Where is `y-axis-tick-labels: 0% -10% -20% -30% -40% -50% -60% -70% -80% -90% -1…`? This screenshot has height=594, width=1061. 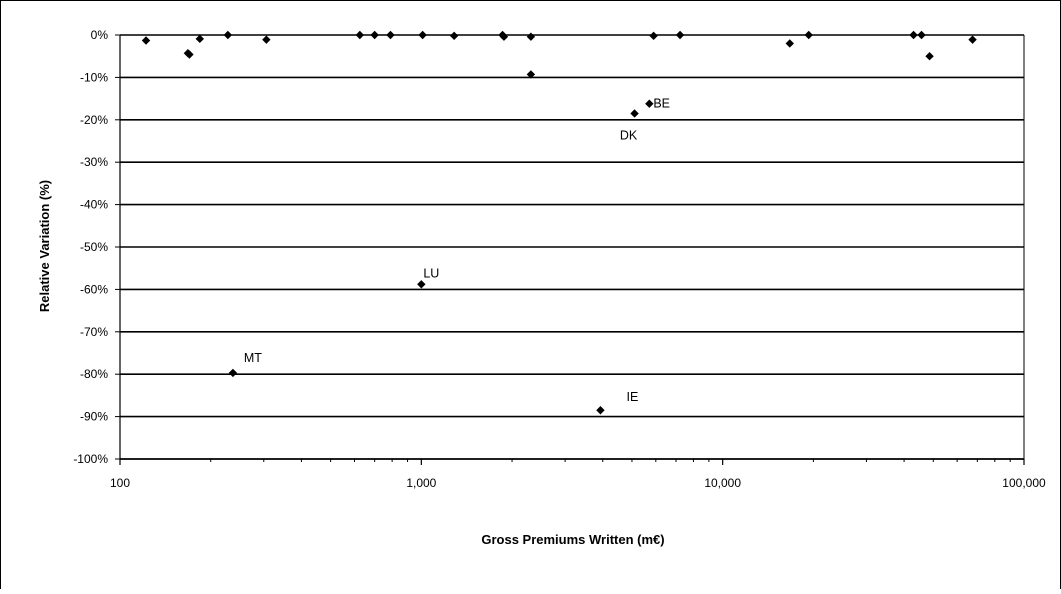
y-axis-tick-labels: 0% -10% -20% -30% -40% -50% -60% -70% -80% -90% -1… is located at coordinates (90, 247).